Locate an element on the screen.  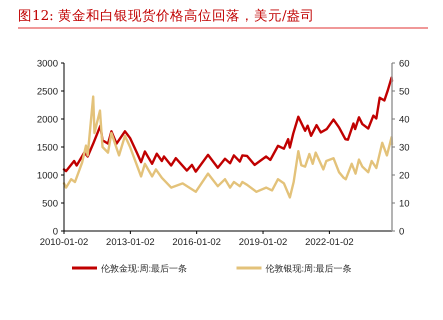
y-tick-label: 500 is located at coordinates (50, 204).